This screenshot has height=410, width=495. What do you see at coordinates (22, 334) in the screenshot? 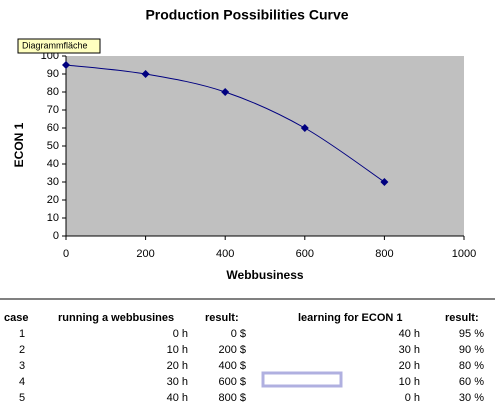
I see `table-cell: 1` at bounding box center [22, 334].